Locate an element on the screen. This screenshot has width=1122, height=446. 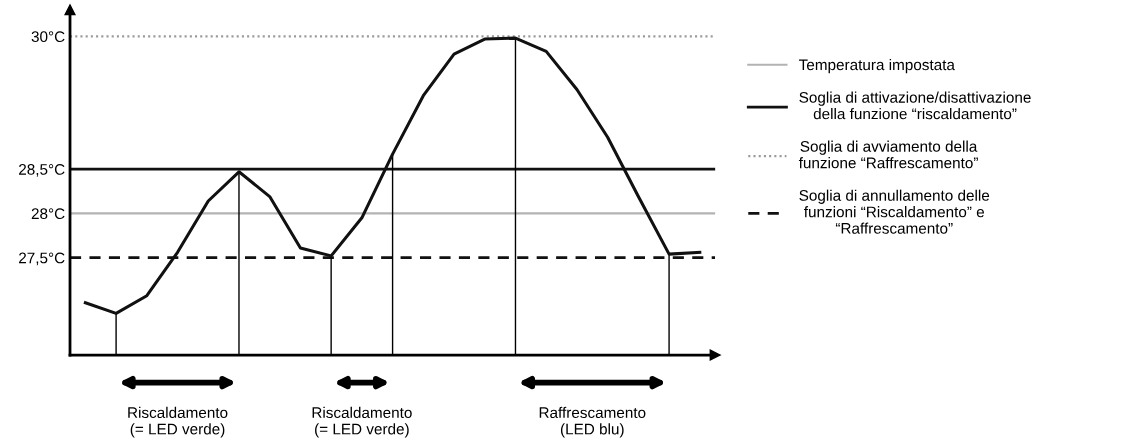
y-tick-label: 28,5°C is located at coordinates (42, 170).